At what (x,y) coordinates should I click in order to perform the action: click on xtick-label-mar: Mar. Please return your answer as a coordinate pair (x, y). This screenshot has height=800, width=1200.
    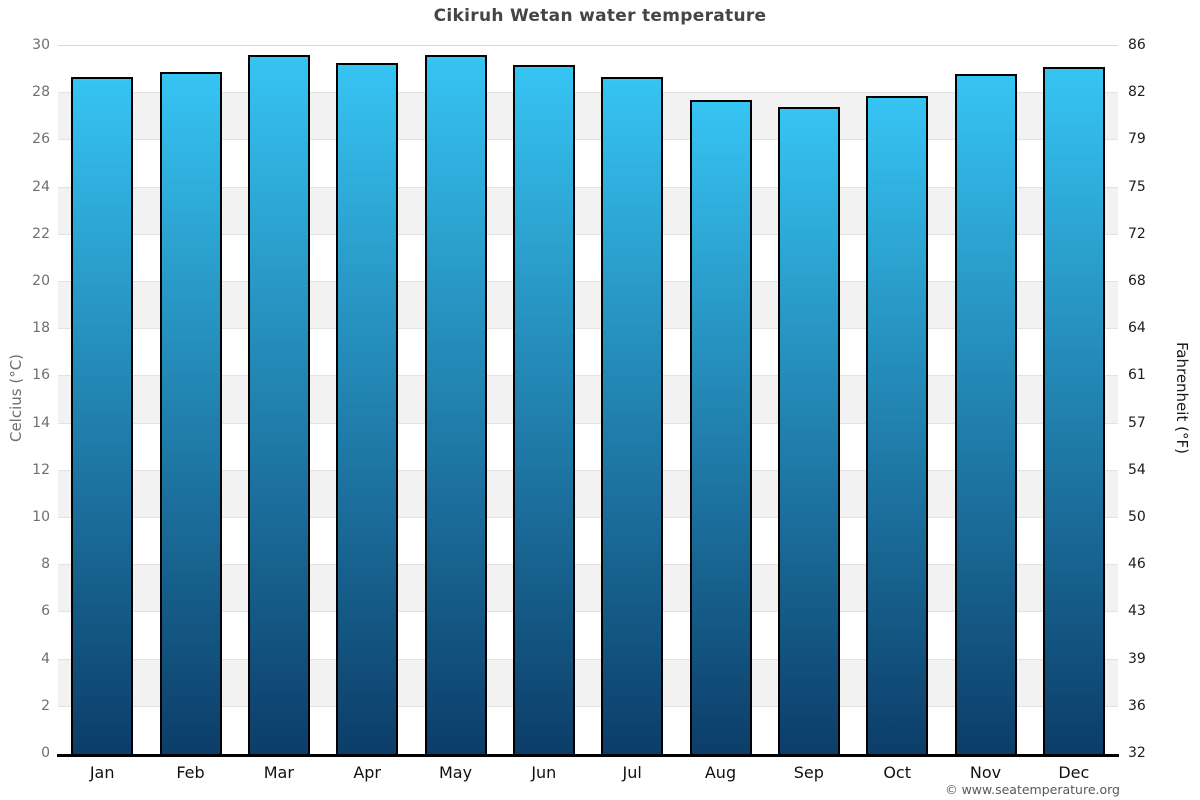
    Looking at the image, I should click on (278, 772).